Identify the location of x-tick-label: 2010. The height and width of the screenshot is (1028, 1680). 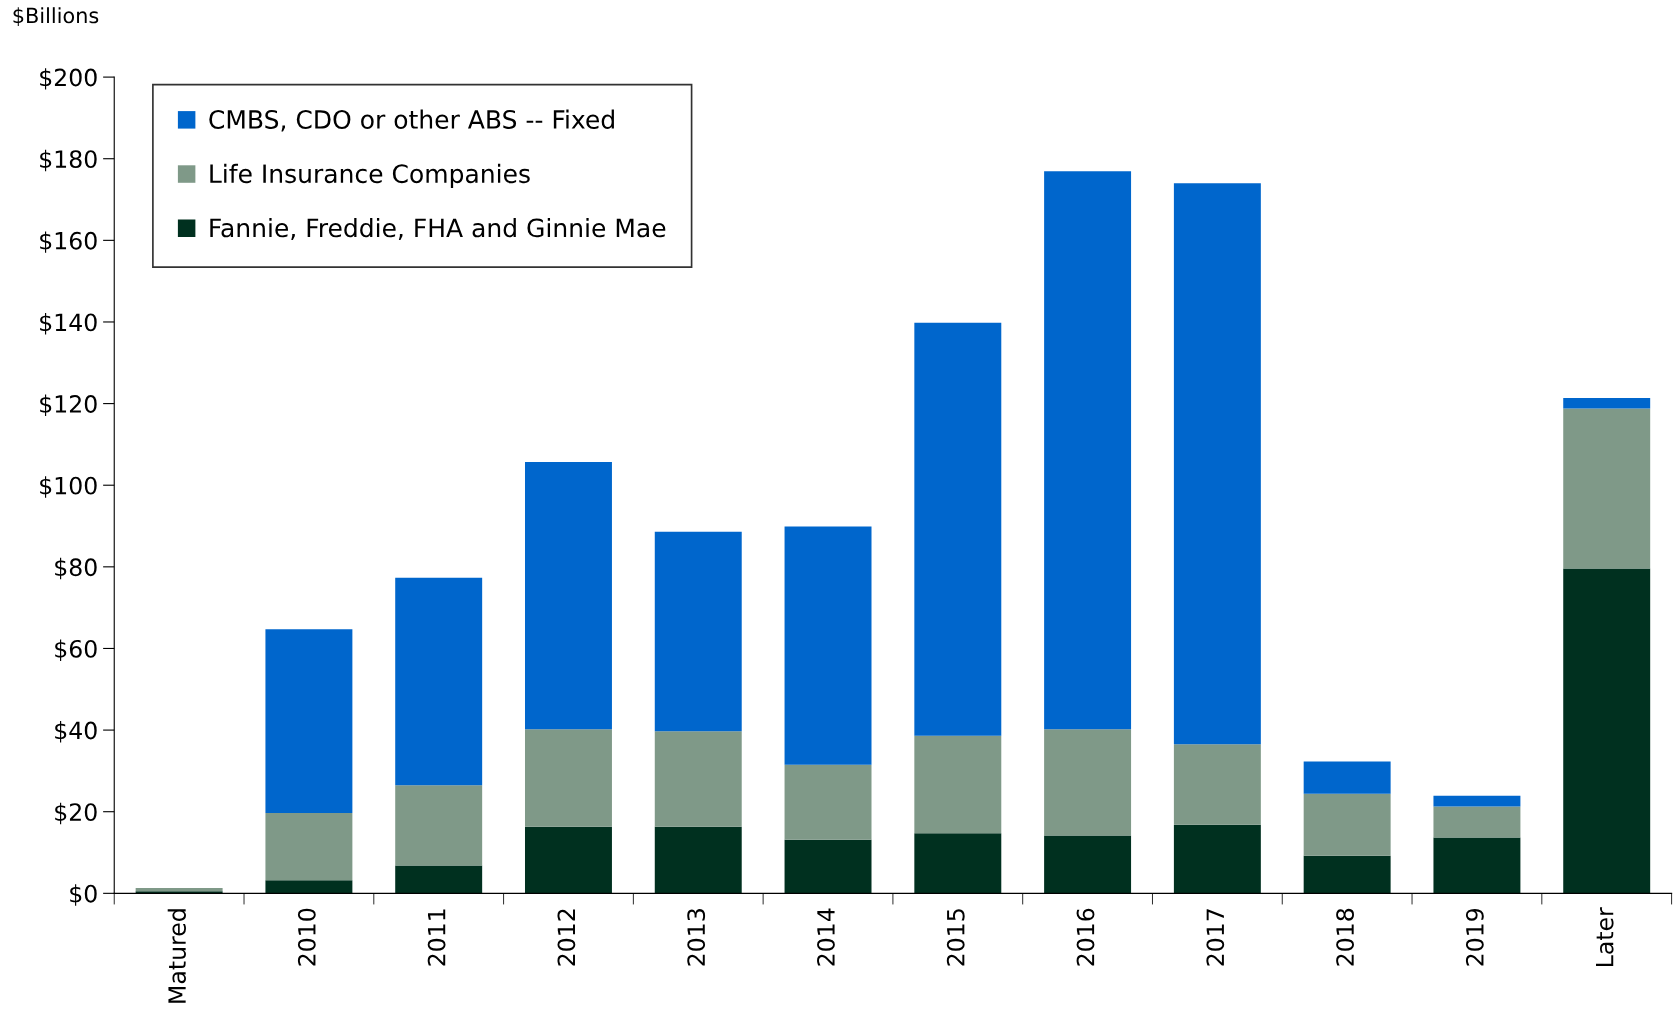
(306, 937).